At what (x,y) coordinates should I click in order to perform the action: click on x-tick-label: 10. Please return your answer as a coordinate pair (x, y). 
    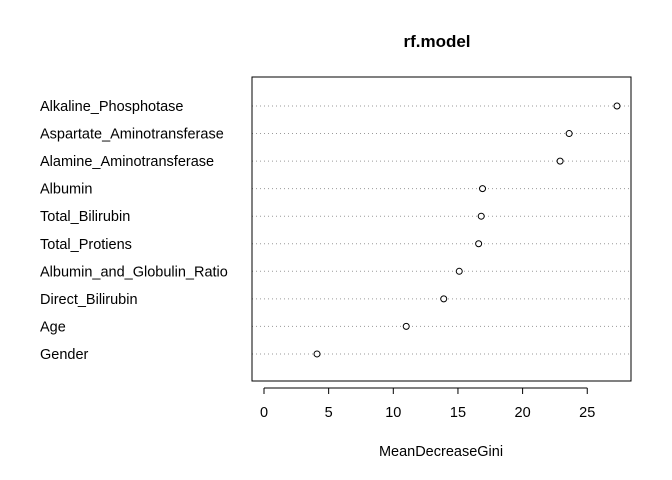
    Looking at the image, I should click on (393, 413).